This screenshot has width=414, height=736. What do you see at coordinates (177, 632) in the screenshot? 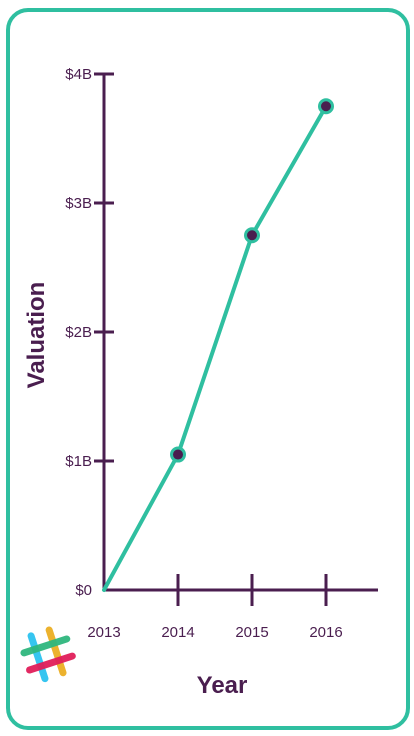
I see `x-tick-label-1: 2014` at bounding box center [177, 632].